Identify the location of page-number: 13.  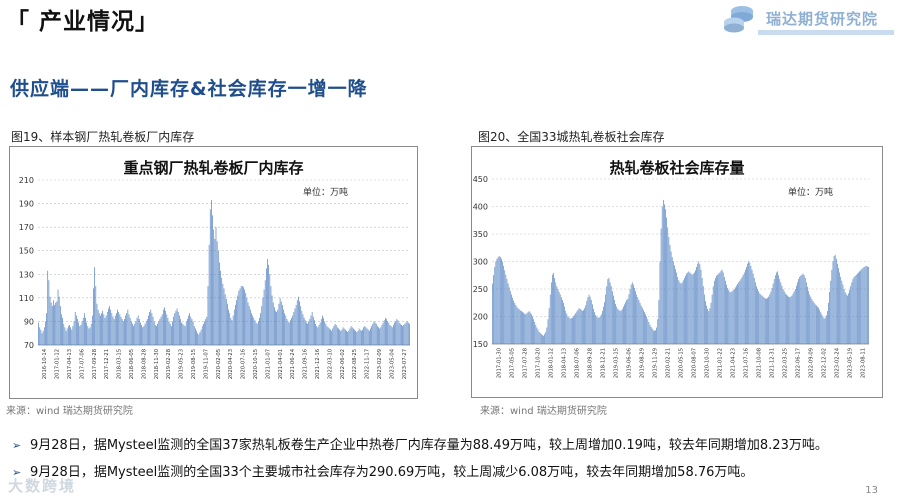
(871, 490).